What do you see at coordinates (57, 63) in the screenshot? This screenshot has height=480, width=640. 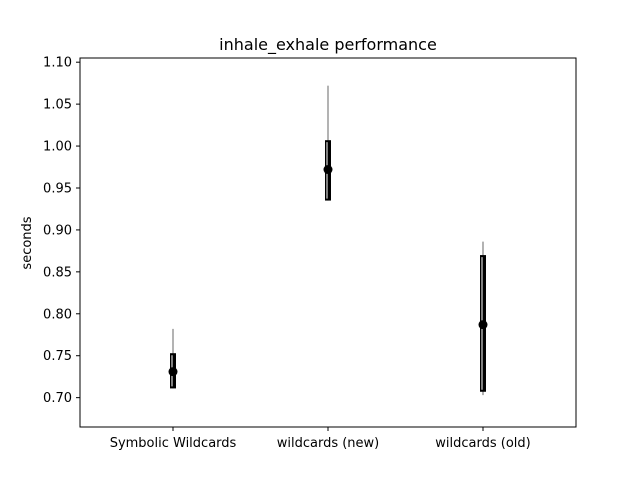 I see `y-tick-label: 1.10` at bounding box center [57, 63].